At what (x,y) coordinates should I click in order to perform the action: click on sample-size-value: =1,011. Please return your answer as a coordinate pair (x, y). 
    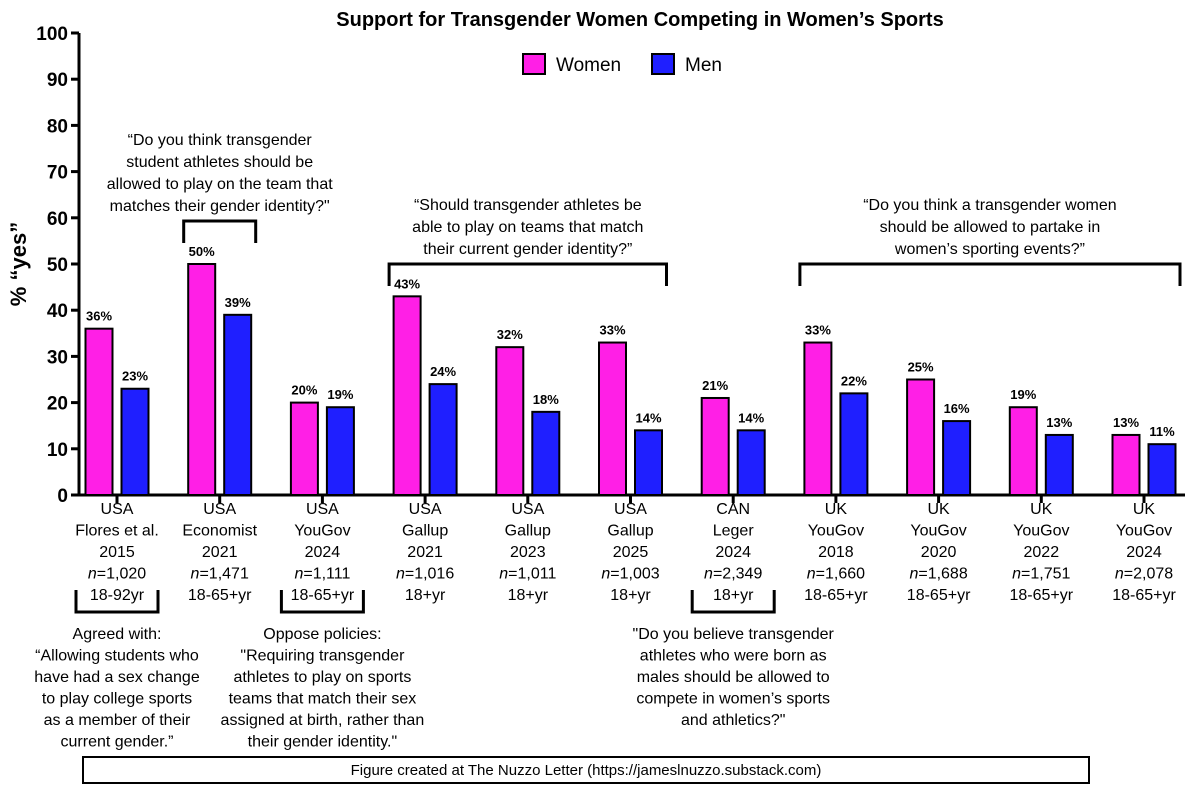
    Looking at the image, I should click on (532, 574).